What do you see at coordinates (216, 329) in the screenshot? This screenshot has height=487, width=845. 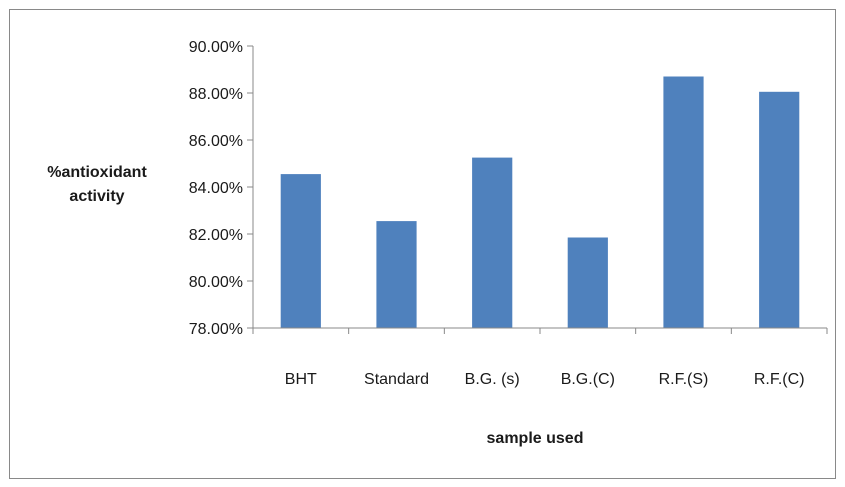 I see `y-tick-label-0: 78.00%` at bounding box center [216, 329].